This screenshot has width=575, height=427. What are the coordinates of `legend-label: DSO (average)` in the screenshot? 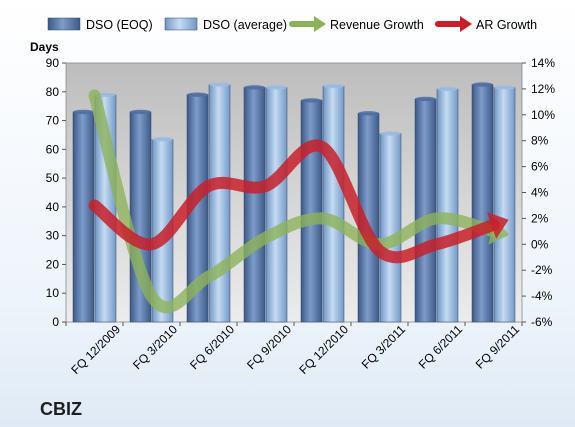 It's located at (245, 25).